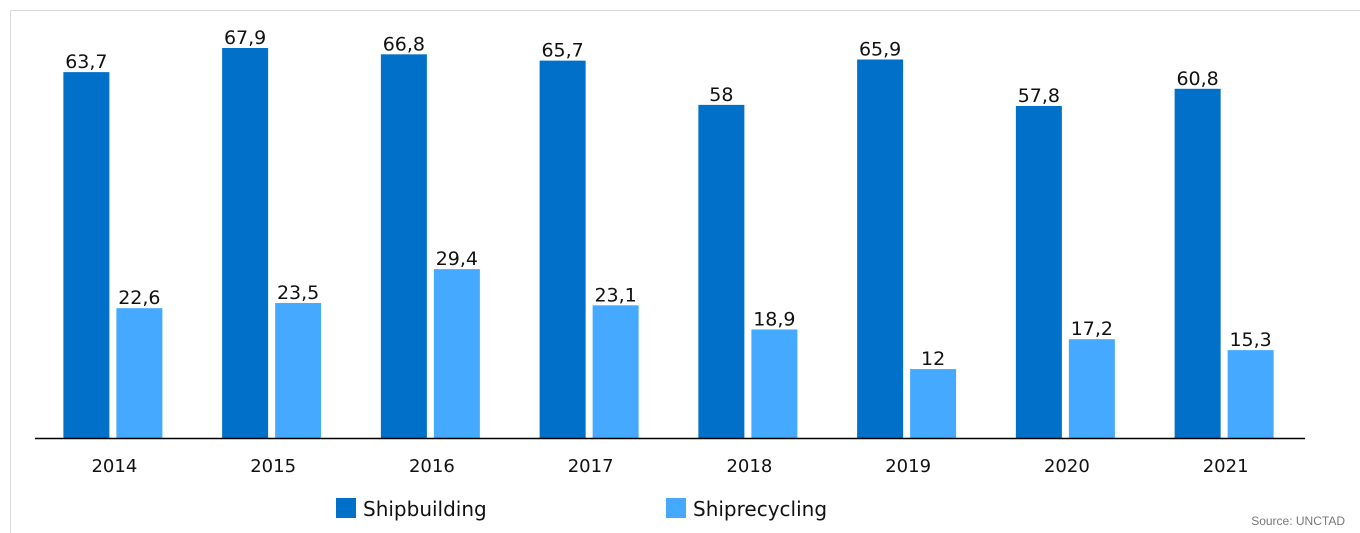  What do you see at coordinates (139, 298) in the screenshot?
I see `data-label: 22,6` at bounding box center [139, 298].